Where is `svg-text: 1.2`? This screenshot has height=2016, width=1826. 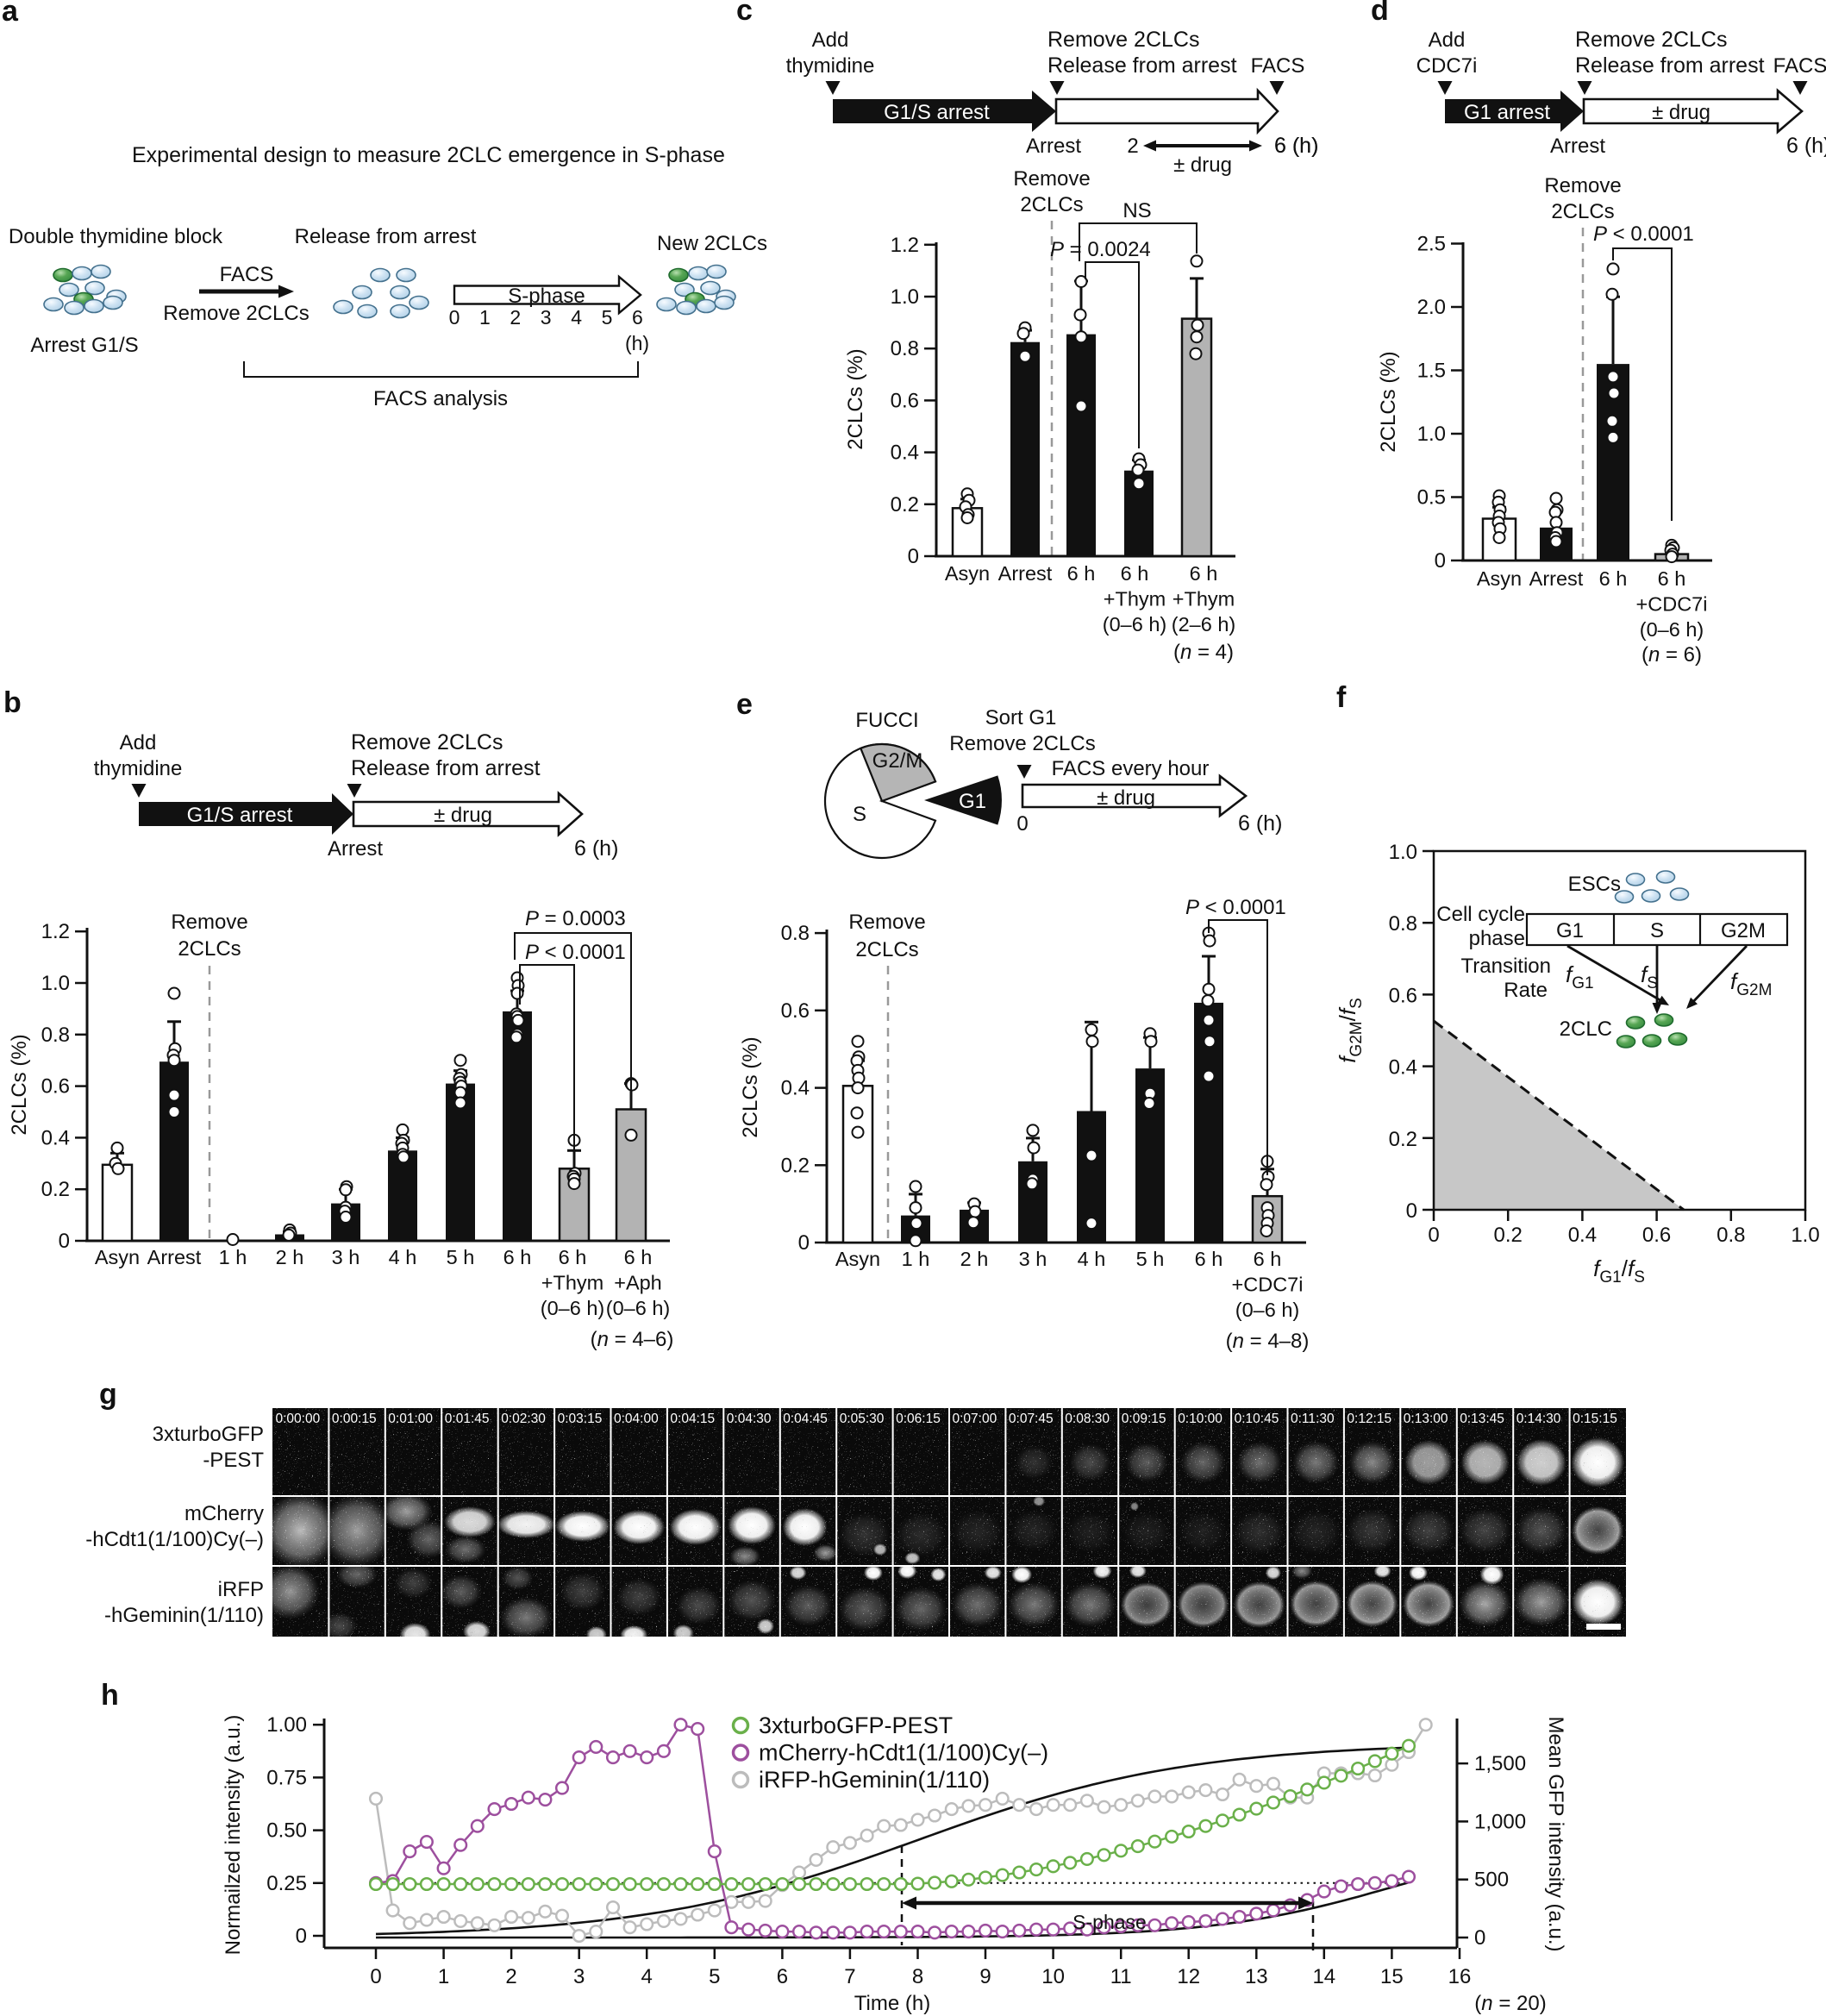
svg-text: 1.2 is located at coordinates (55, 931).